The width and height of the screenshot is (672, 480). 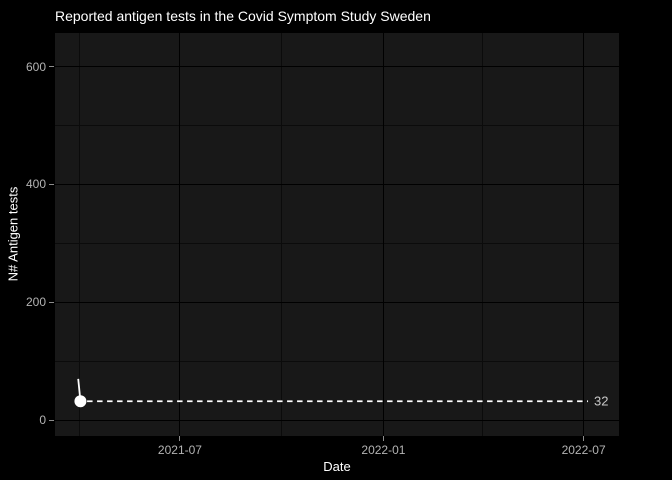 What do you see at coordinates (331, 393) in the screenshot?
I see `plot-overlay` at bounding box center [331, 393].